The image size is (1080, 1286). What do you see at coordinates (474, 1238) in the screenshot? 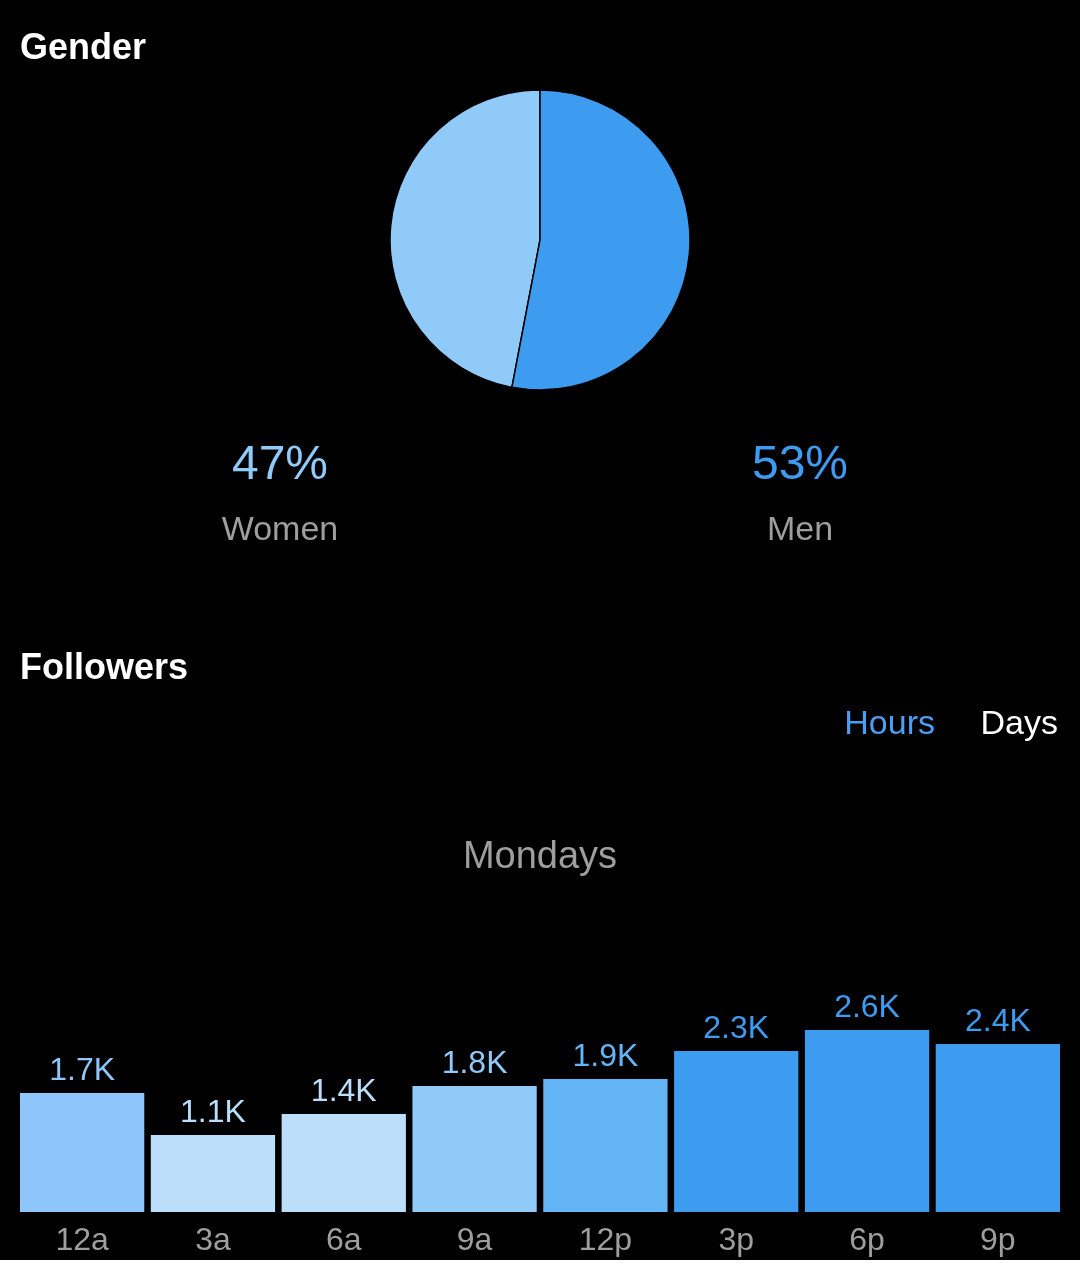
I see `x-tick-label: 9a` at bounding box center [474, 1238].